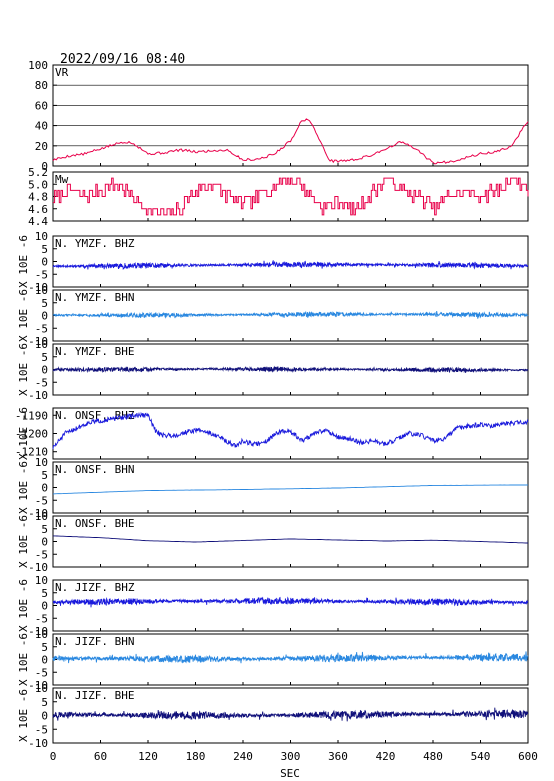 The height and width of the screenshot is (781, 554). Describe the element at coordinates (290, 489) in the screenshot. I see `series-line-onsf-bhn` at that location.